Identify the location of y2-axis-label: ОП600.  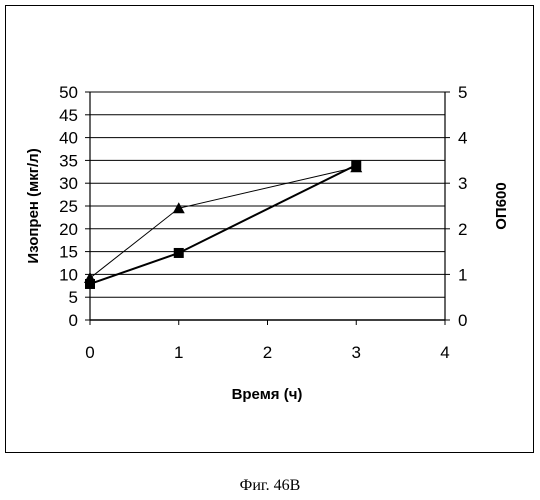
(501, 205).